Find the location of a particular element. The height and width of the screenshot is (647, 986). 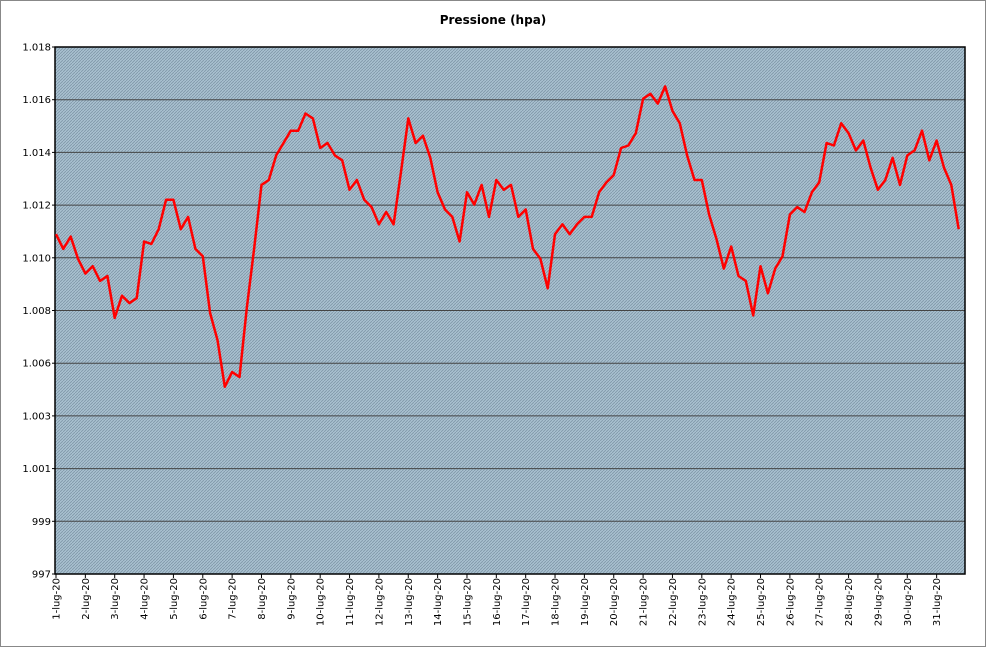

y-tick-label: 1.006 is located at coordinates (36, 364).